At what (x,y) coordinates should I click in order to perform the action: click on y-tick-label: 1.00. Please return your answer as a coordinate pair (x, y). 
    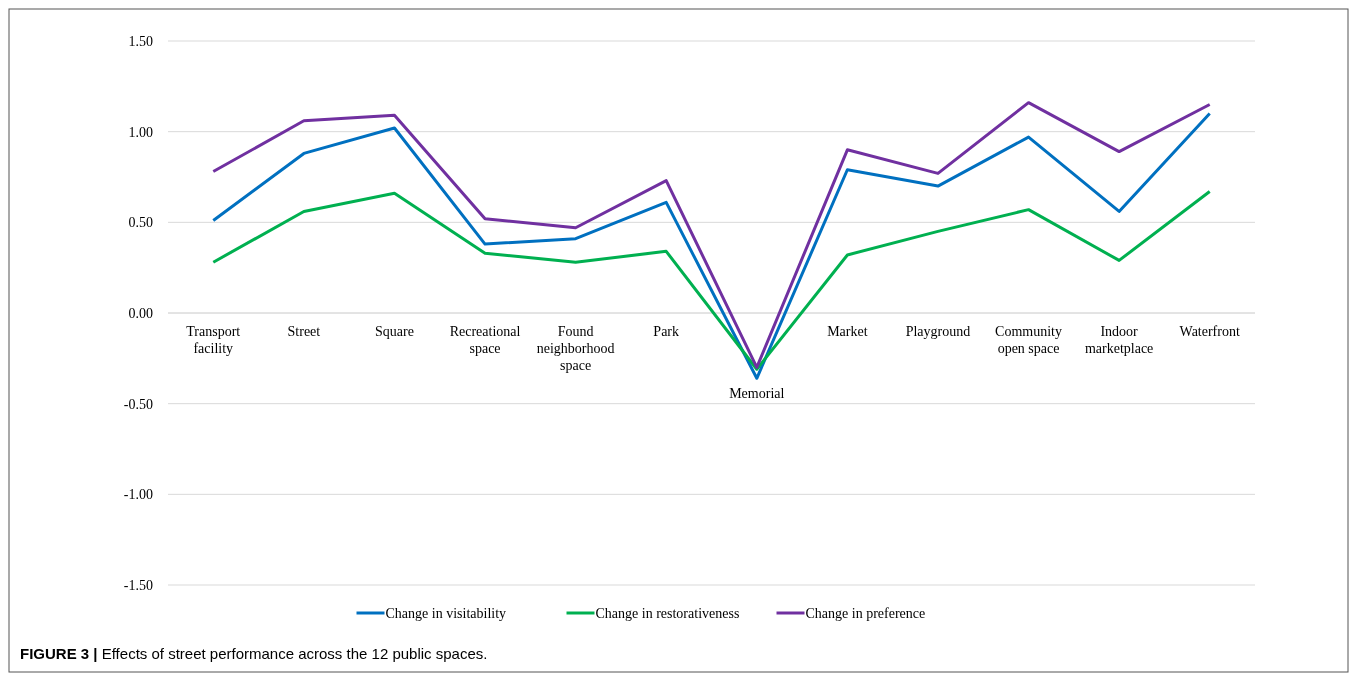
    Looking at the image, I should click on (140, 132).